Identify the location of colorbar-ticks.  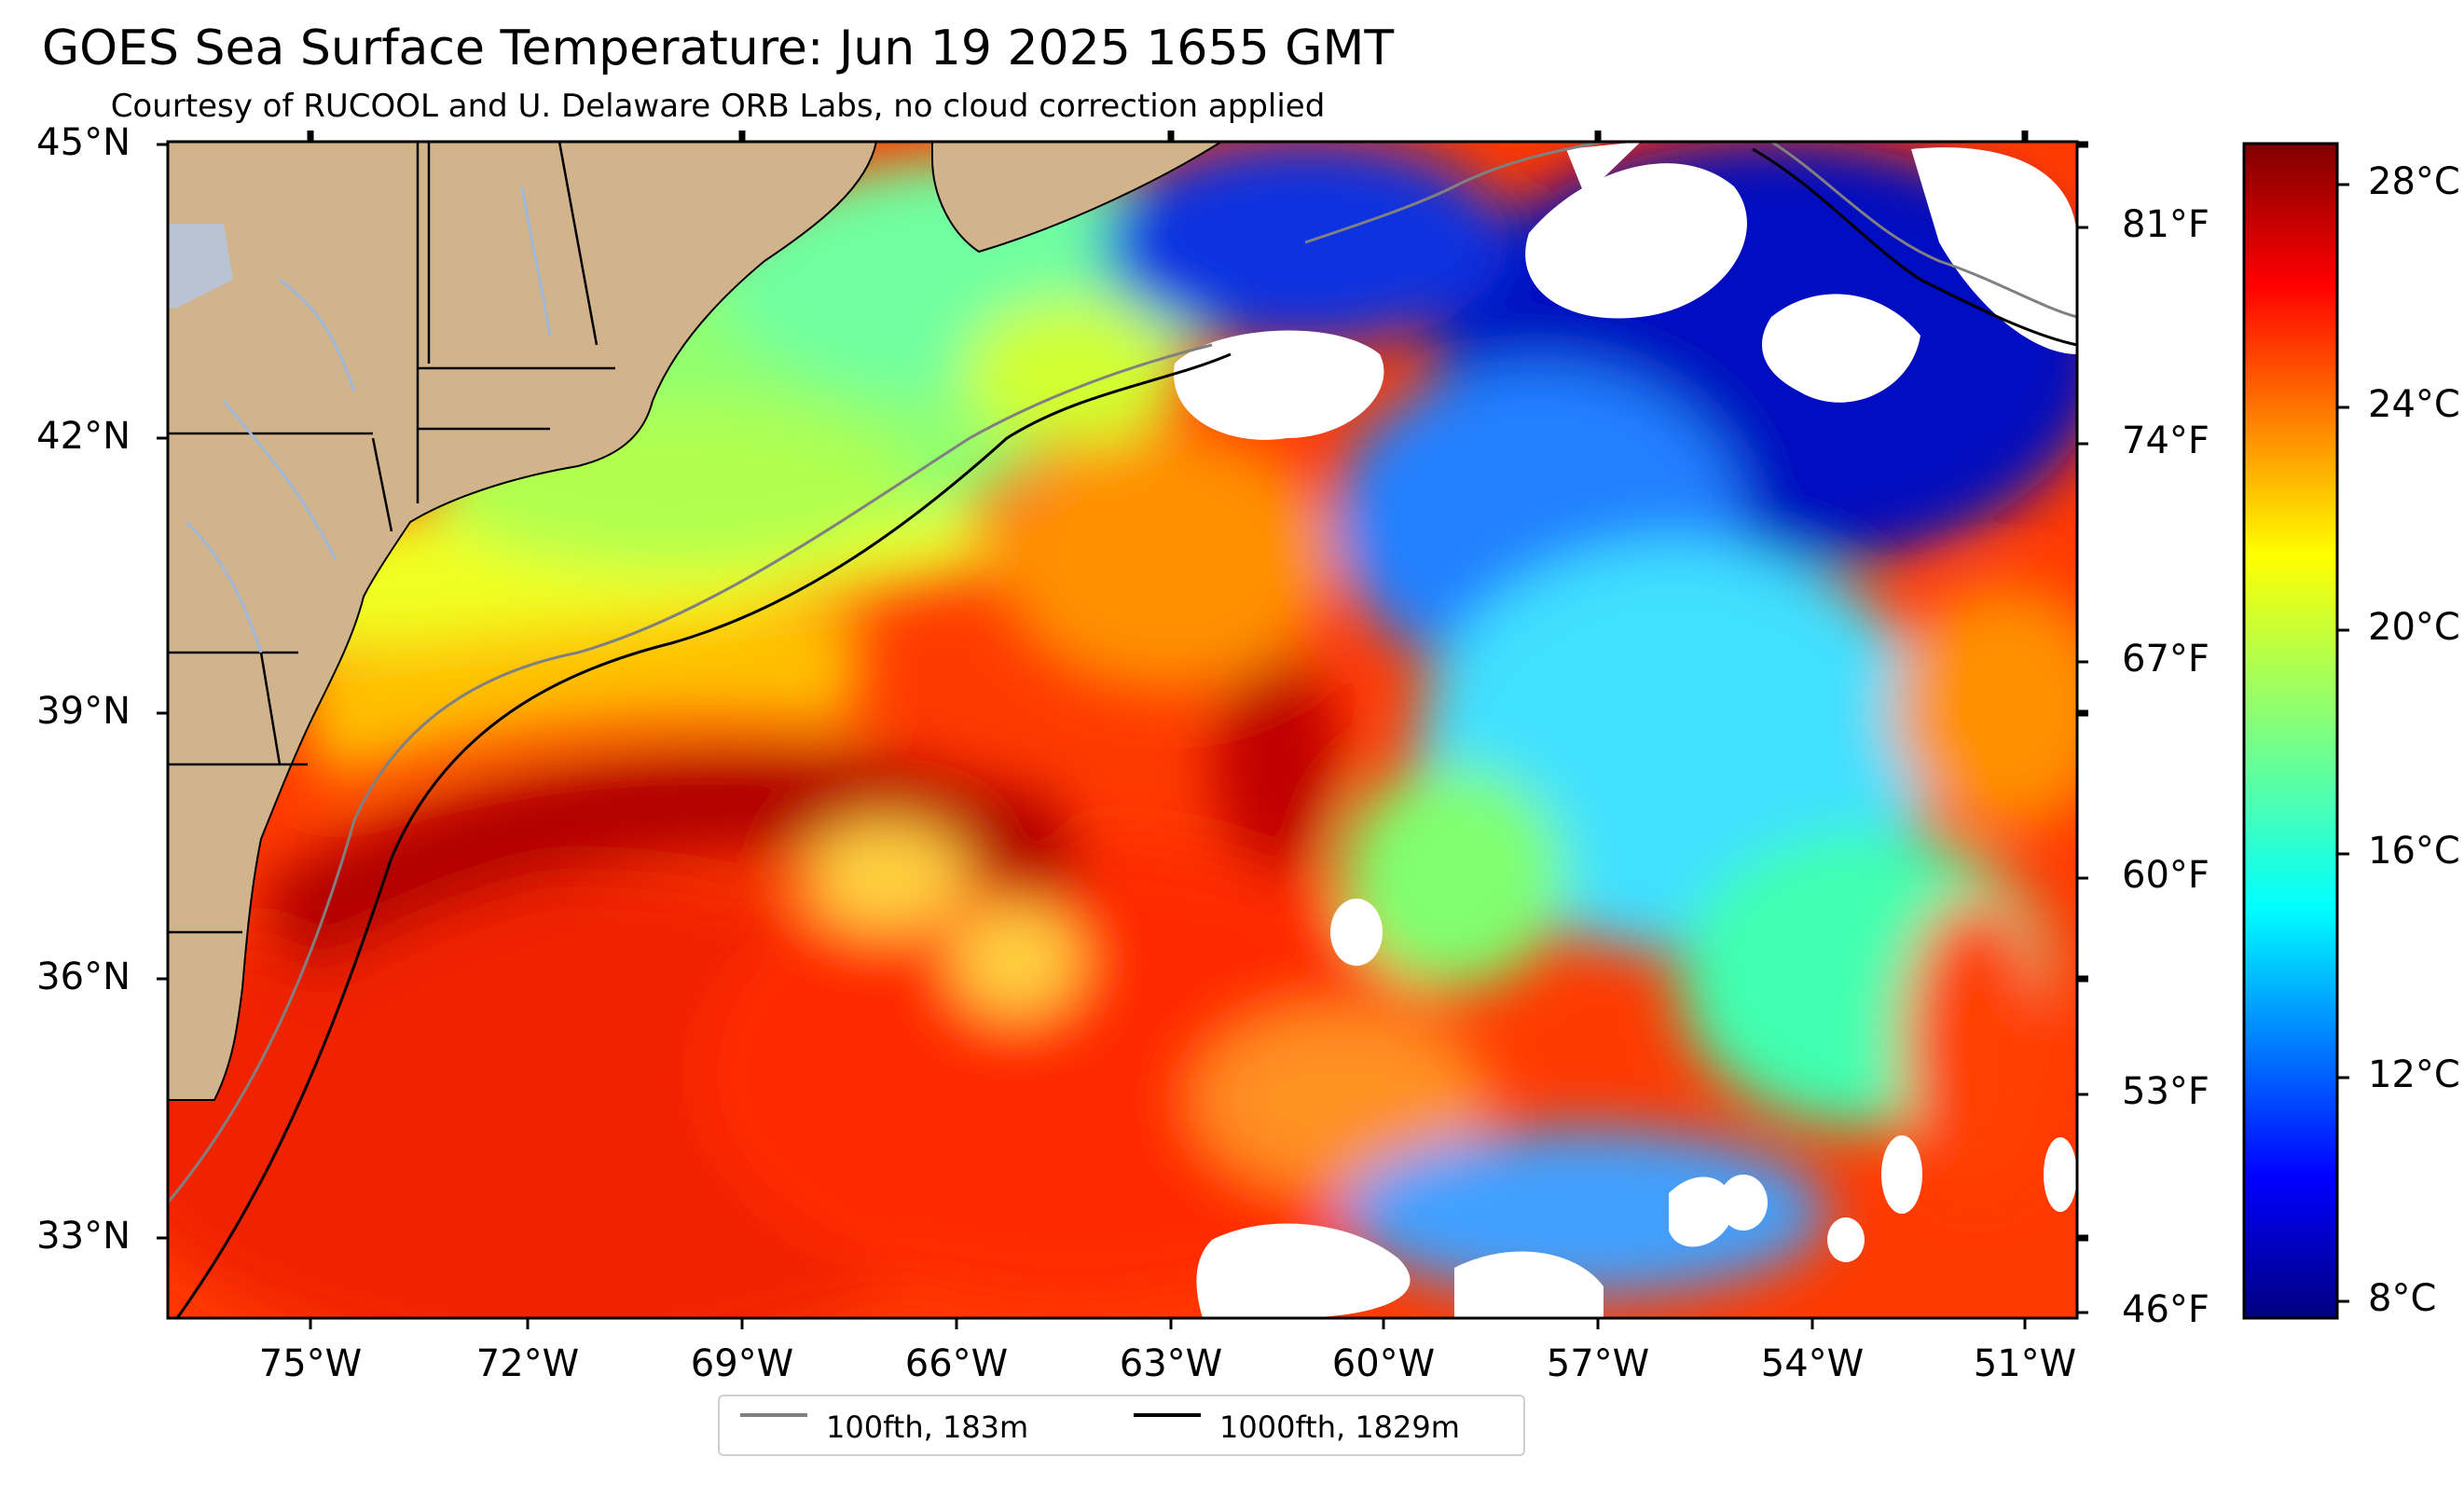
(2213, 748).